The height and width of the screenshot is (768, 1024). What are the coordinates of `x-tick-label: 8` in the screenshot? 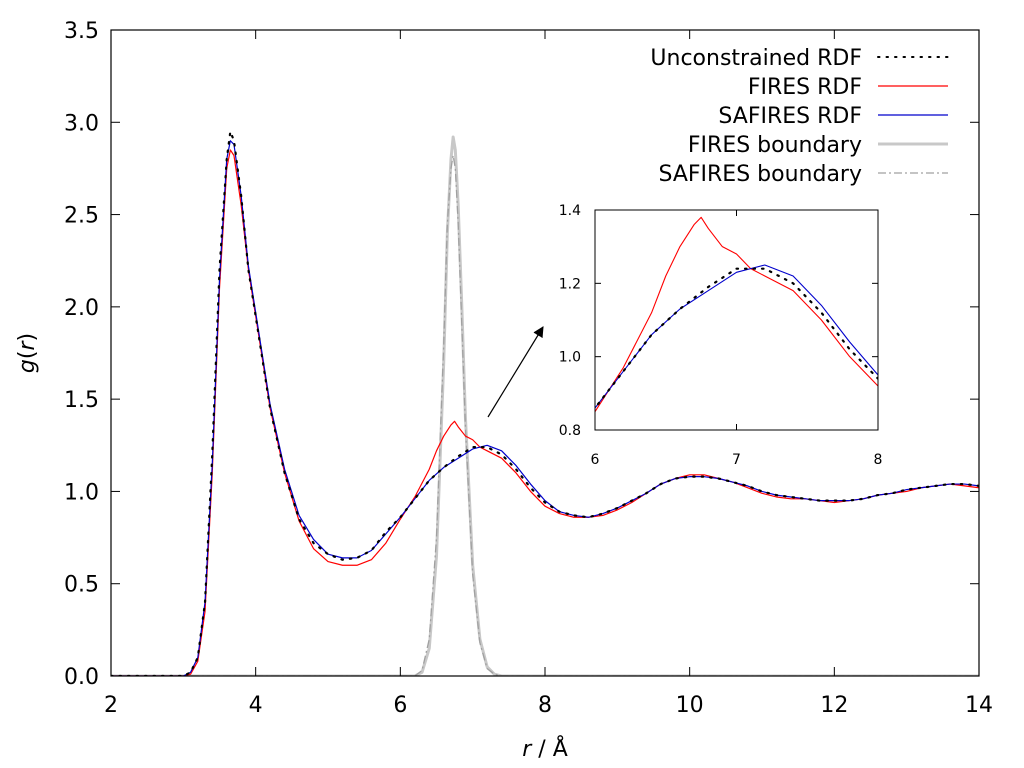 It's located at (545, 705).